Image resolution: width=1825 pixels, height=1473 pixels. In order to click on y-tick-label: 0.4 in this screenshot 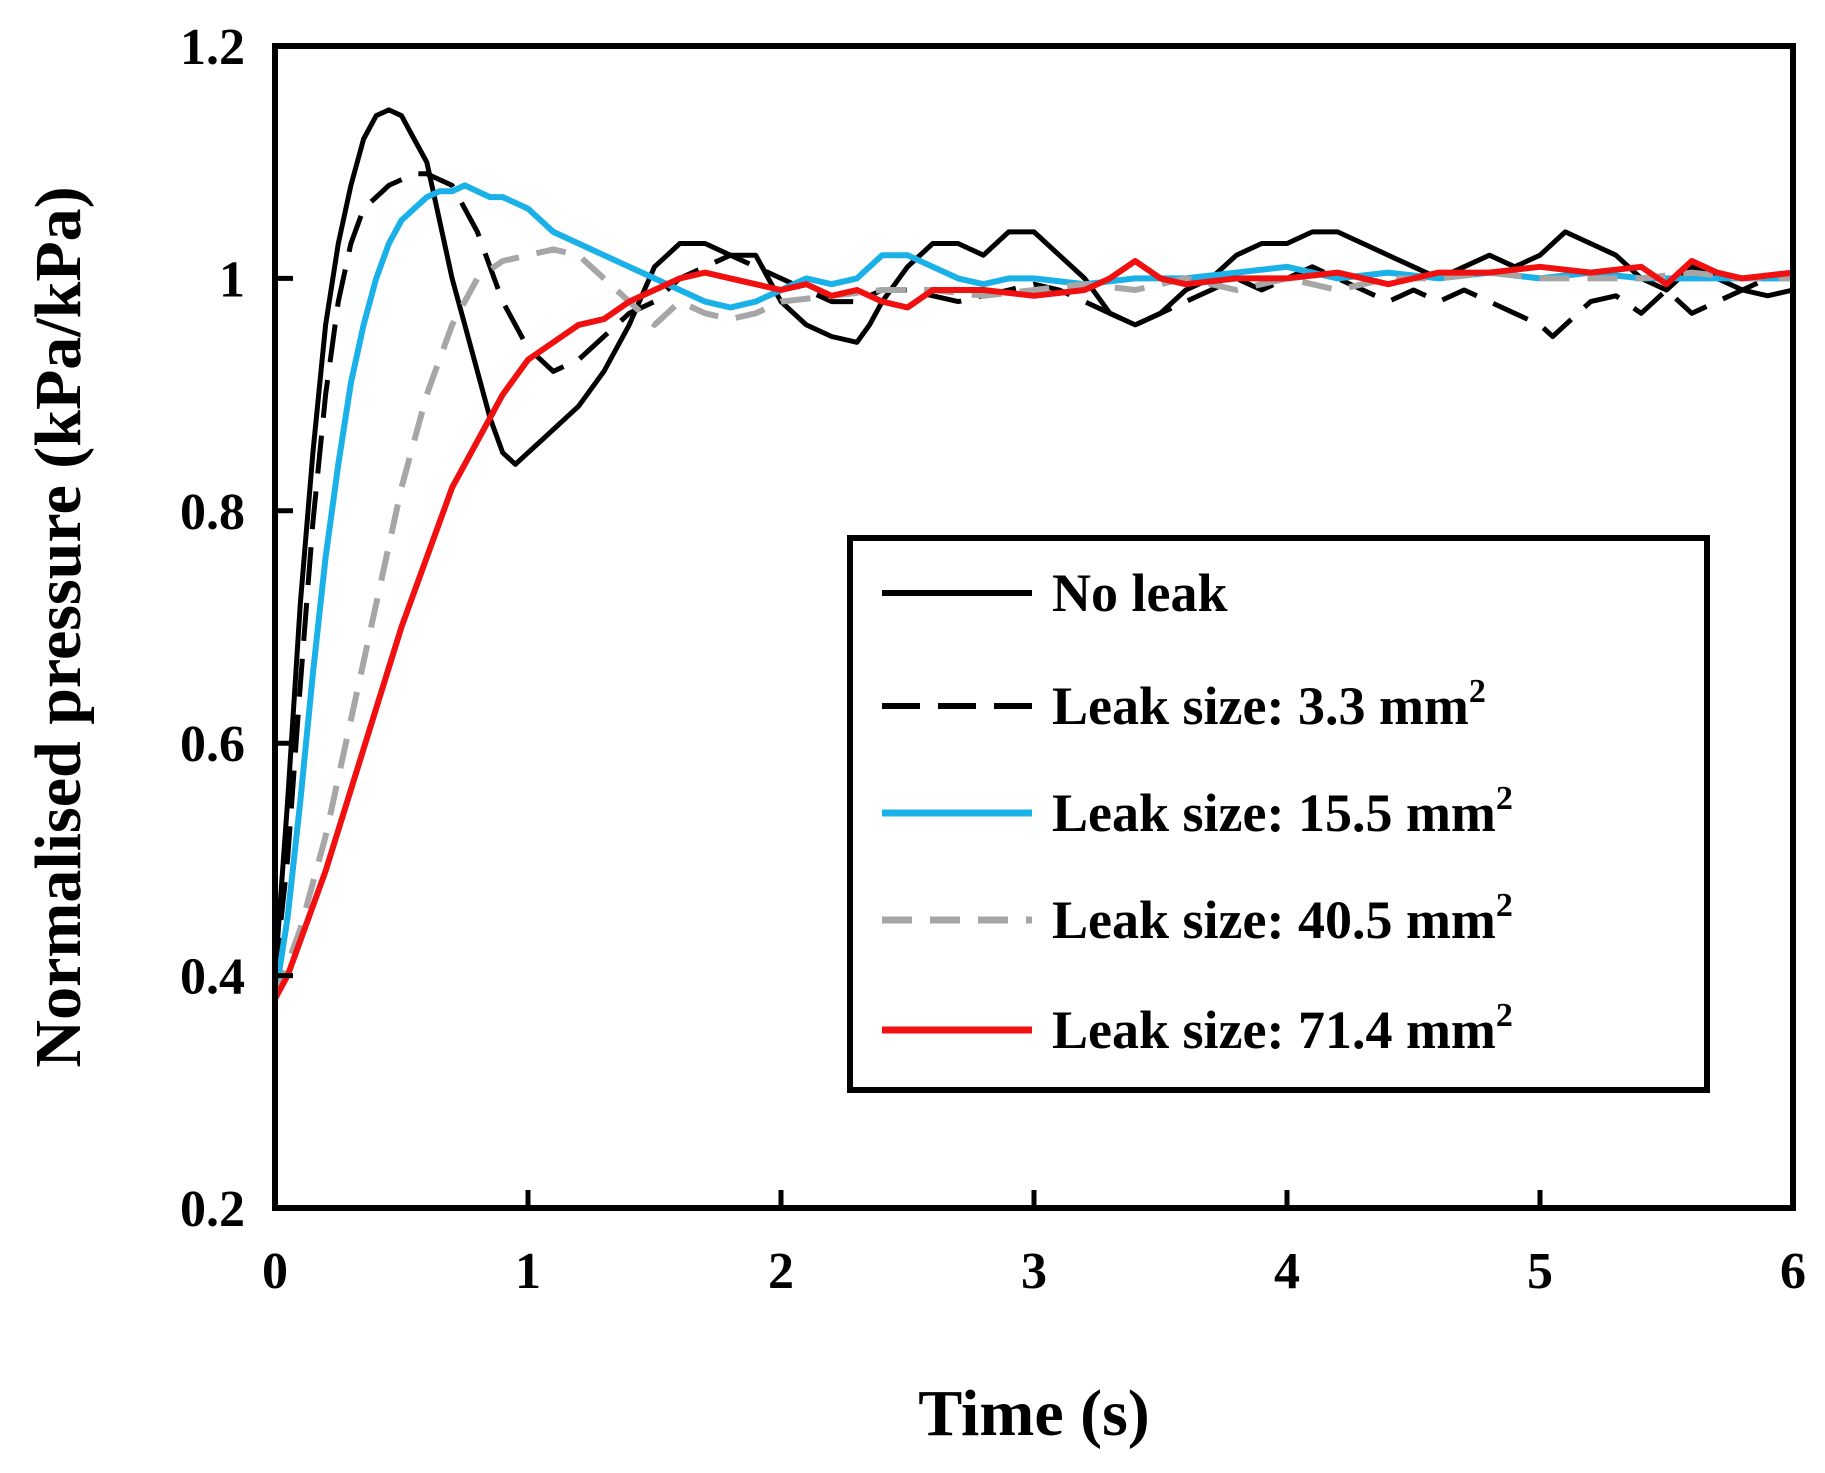, I will do `click(212, 977)`.